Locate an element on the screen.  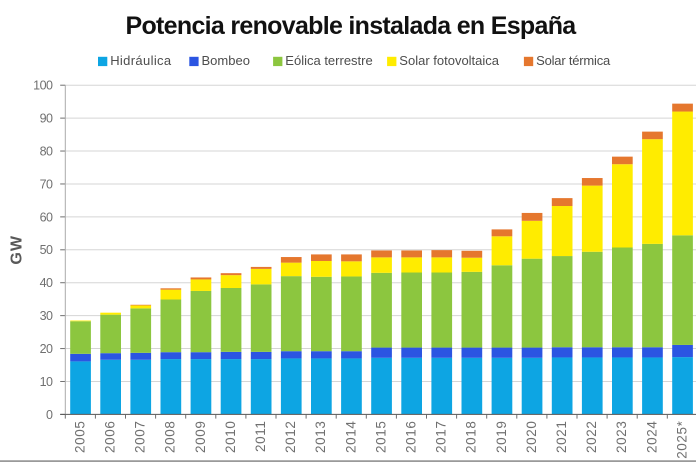
svg-text: 0 is located at coordinates (49, 415).